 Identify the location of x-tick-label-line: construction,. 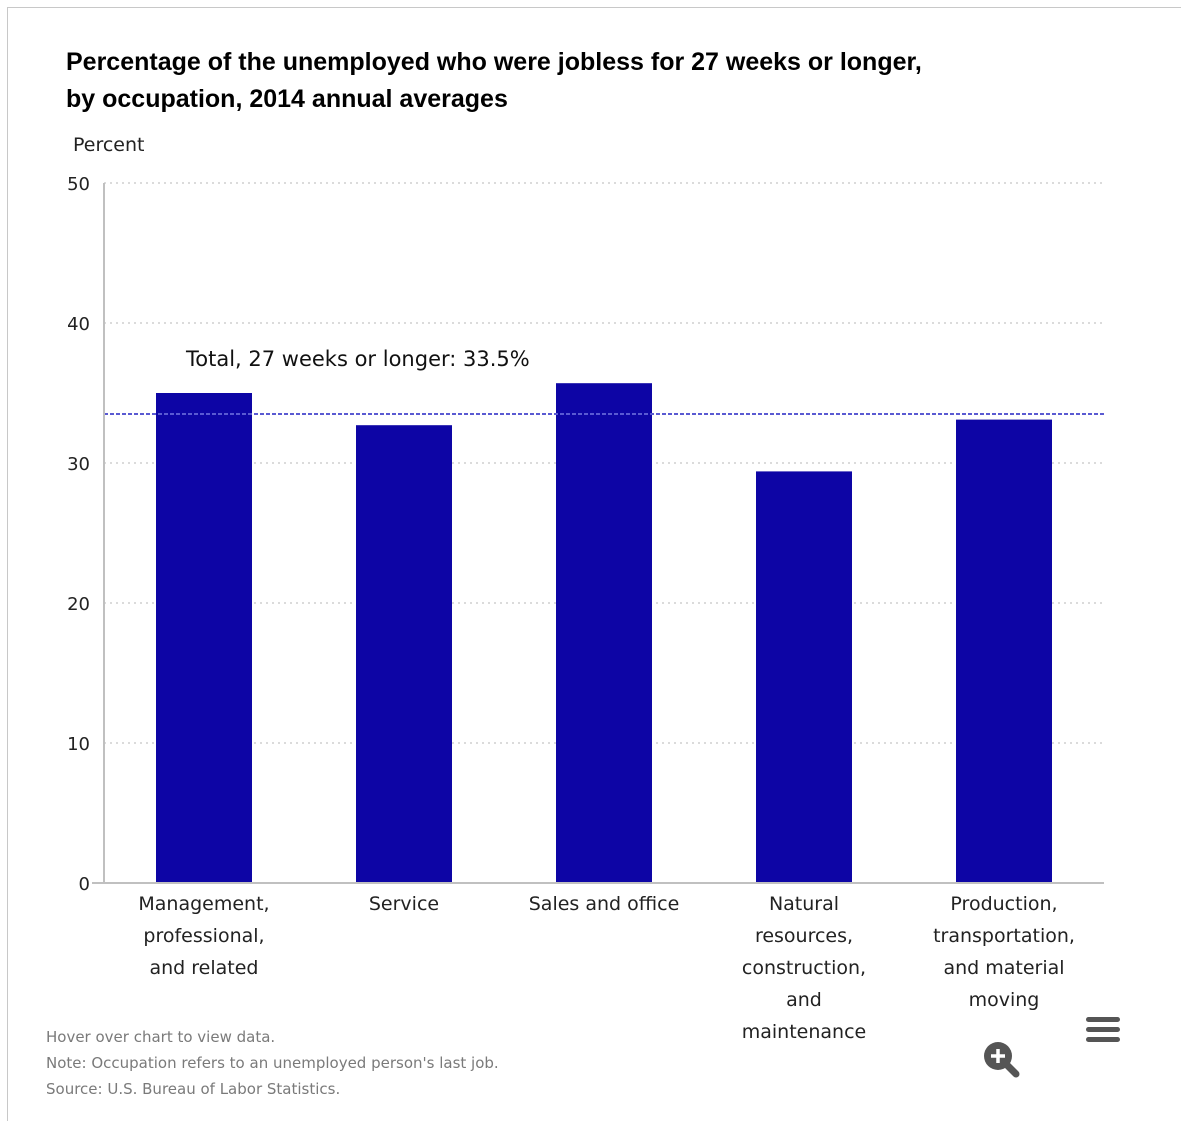
(804, 968).